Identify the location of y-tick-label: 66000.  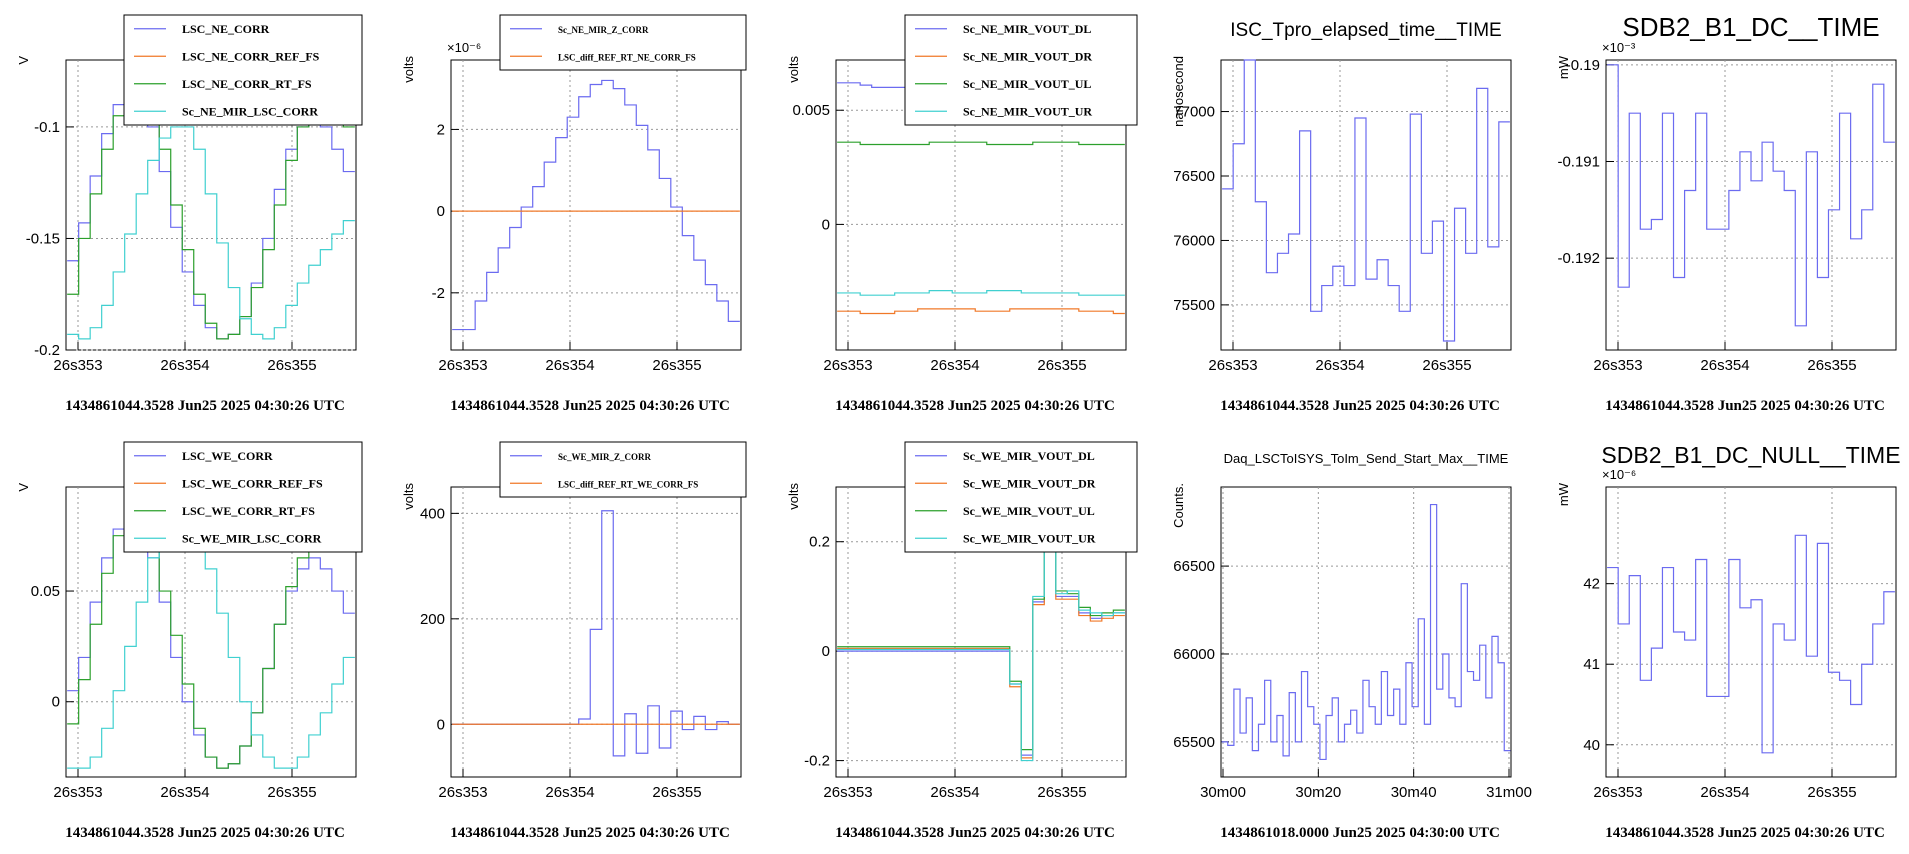
(1194, 654).